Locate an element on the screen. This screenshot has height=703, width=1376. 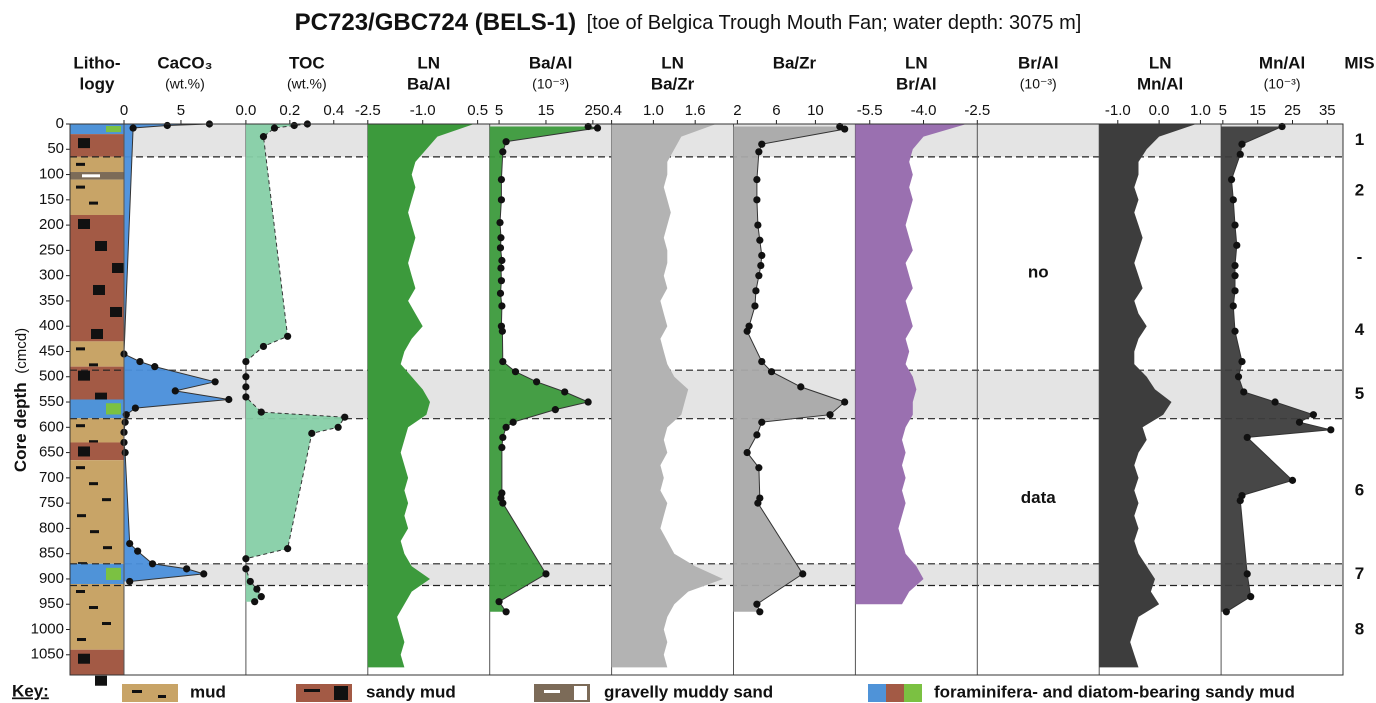
y-tick-label: 750 is located at coordinates (51, 502).